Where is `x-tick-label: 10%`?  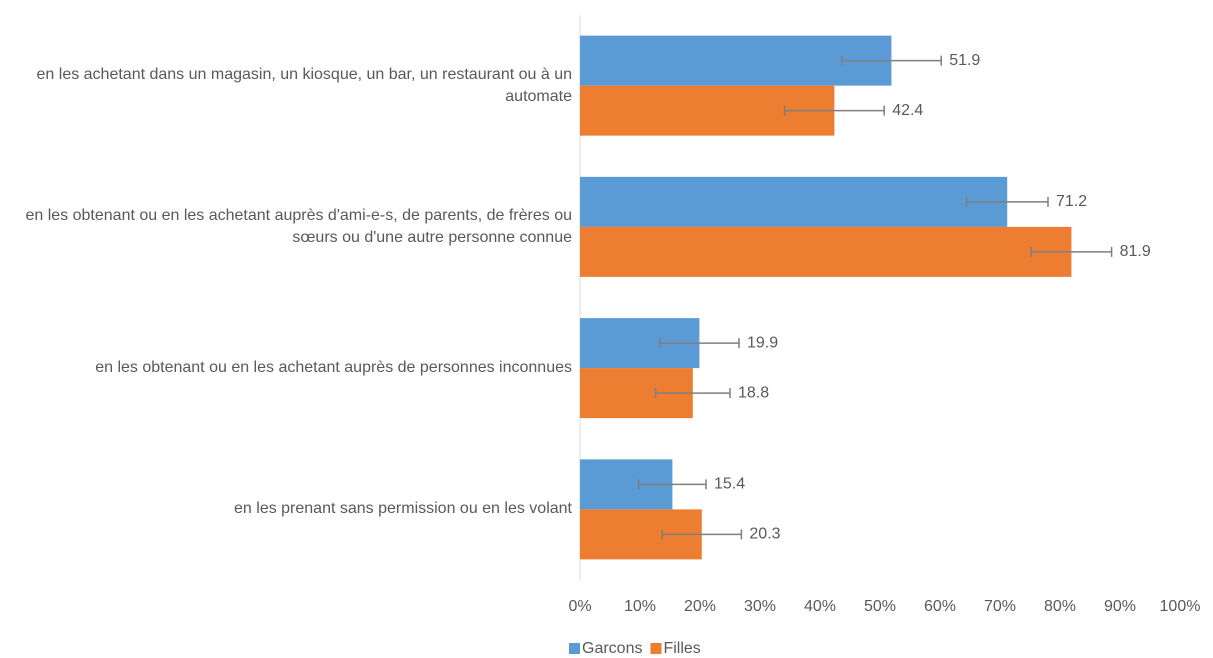
x-tick-label: 10% is located at coordinates (640, 606).